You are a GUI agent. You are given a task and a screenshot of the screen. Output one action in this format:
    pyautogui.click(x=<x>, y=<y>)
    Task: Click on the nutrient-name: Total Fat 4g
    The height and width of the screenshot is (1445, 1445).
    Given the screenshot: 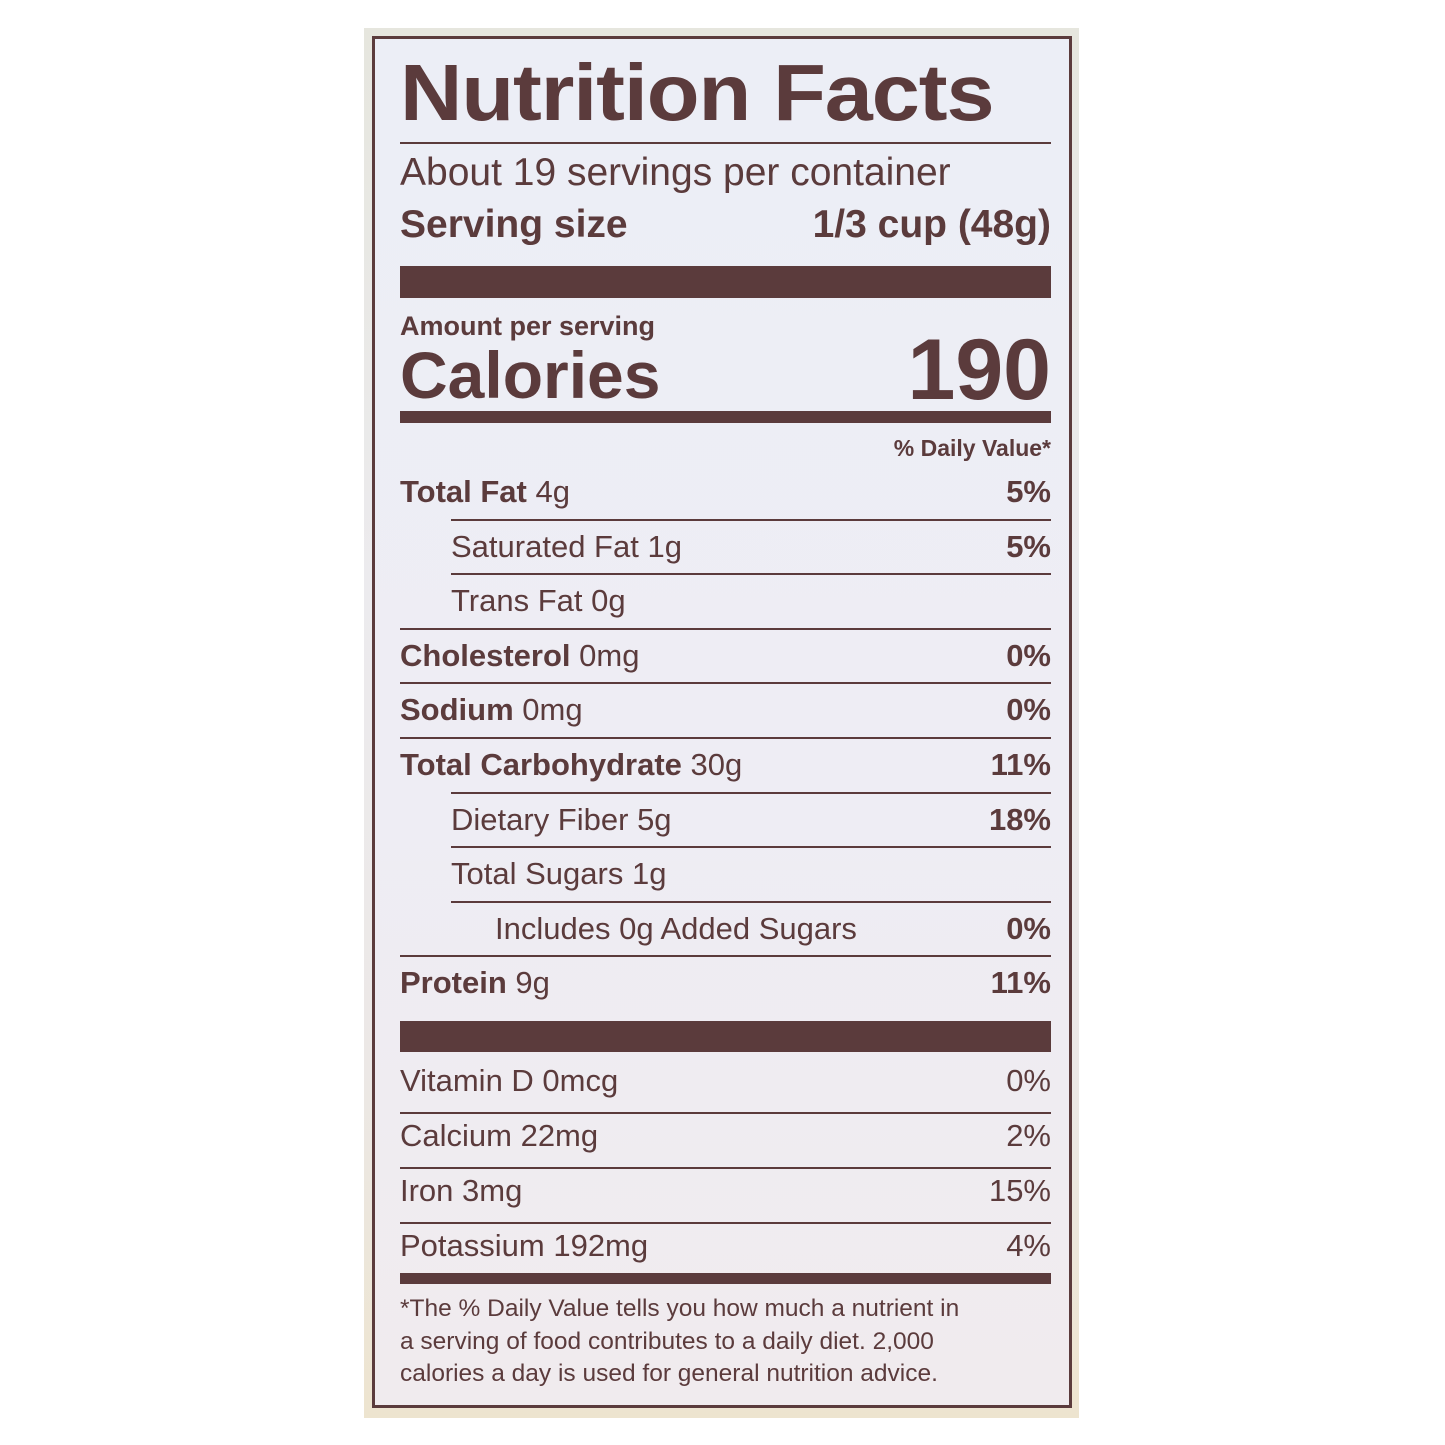 What is the action you would take?
    pyautogui.click(x=485, y=492)
    